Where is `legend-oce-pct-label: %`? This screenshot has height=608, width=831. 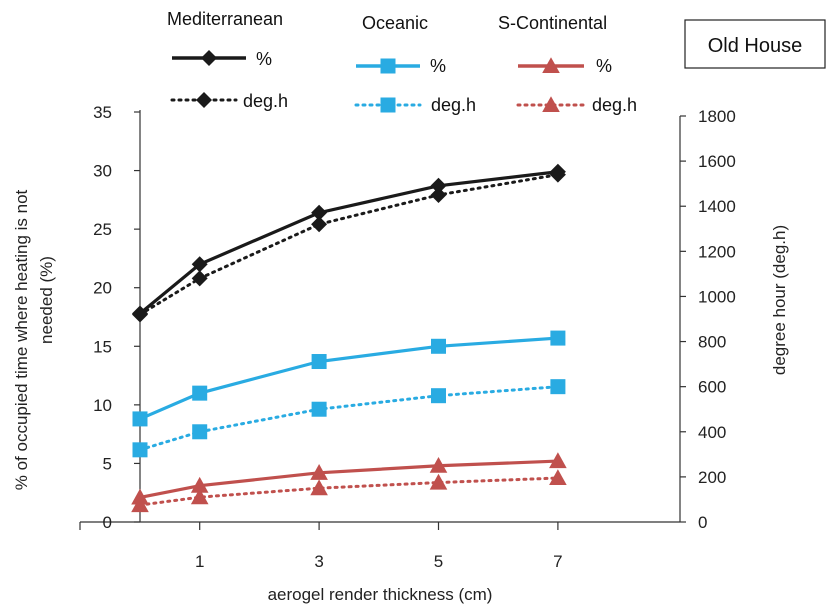
legend-oce-pct-label: % is located at coordinates (438, 66).